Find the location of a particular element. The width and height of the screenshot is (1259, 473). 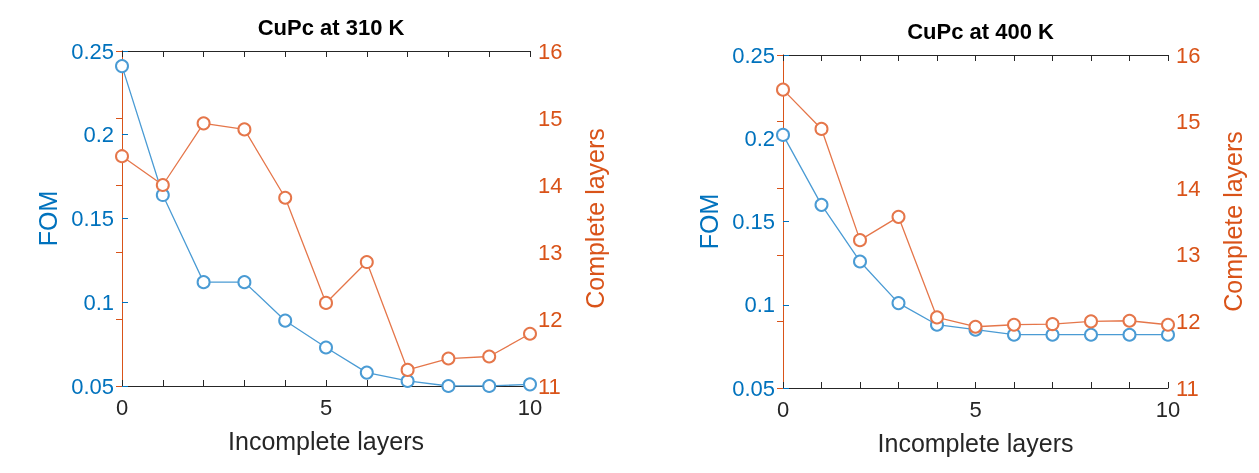

chart-title: CuPc at 400 K is located at coordinates (980, 31).